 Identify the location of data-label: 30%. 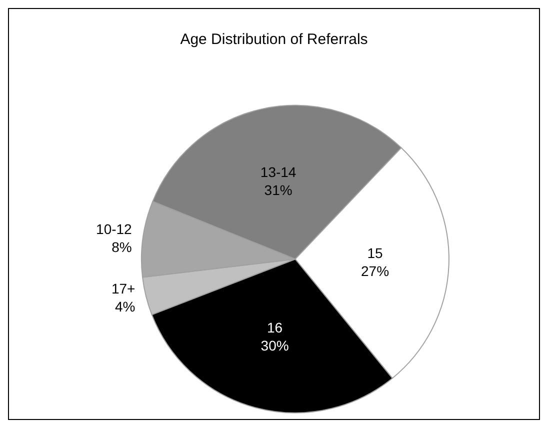
(274, 345).